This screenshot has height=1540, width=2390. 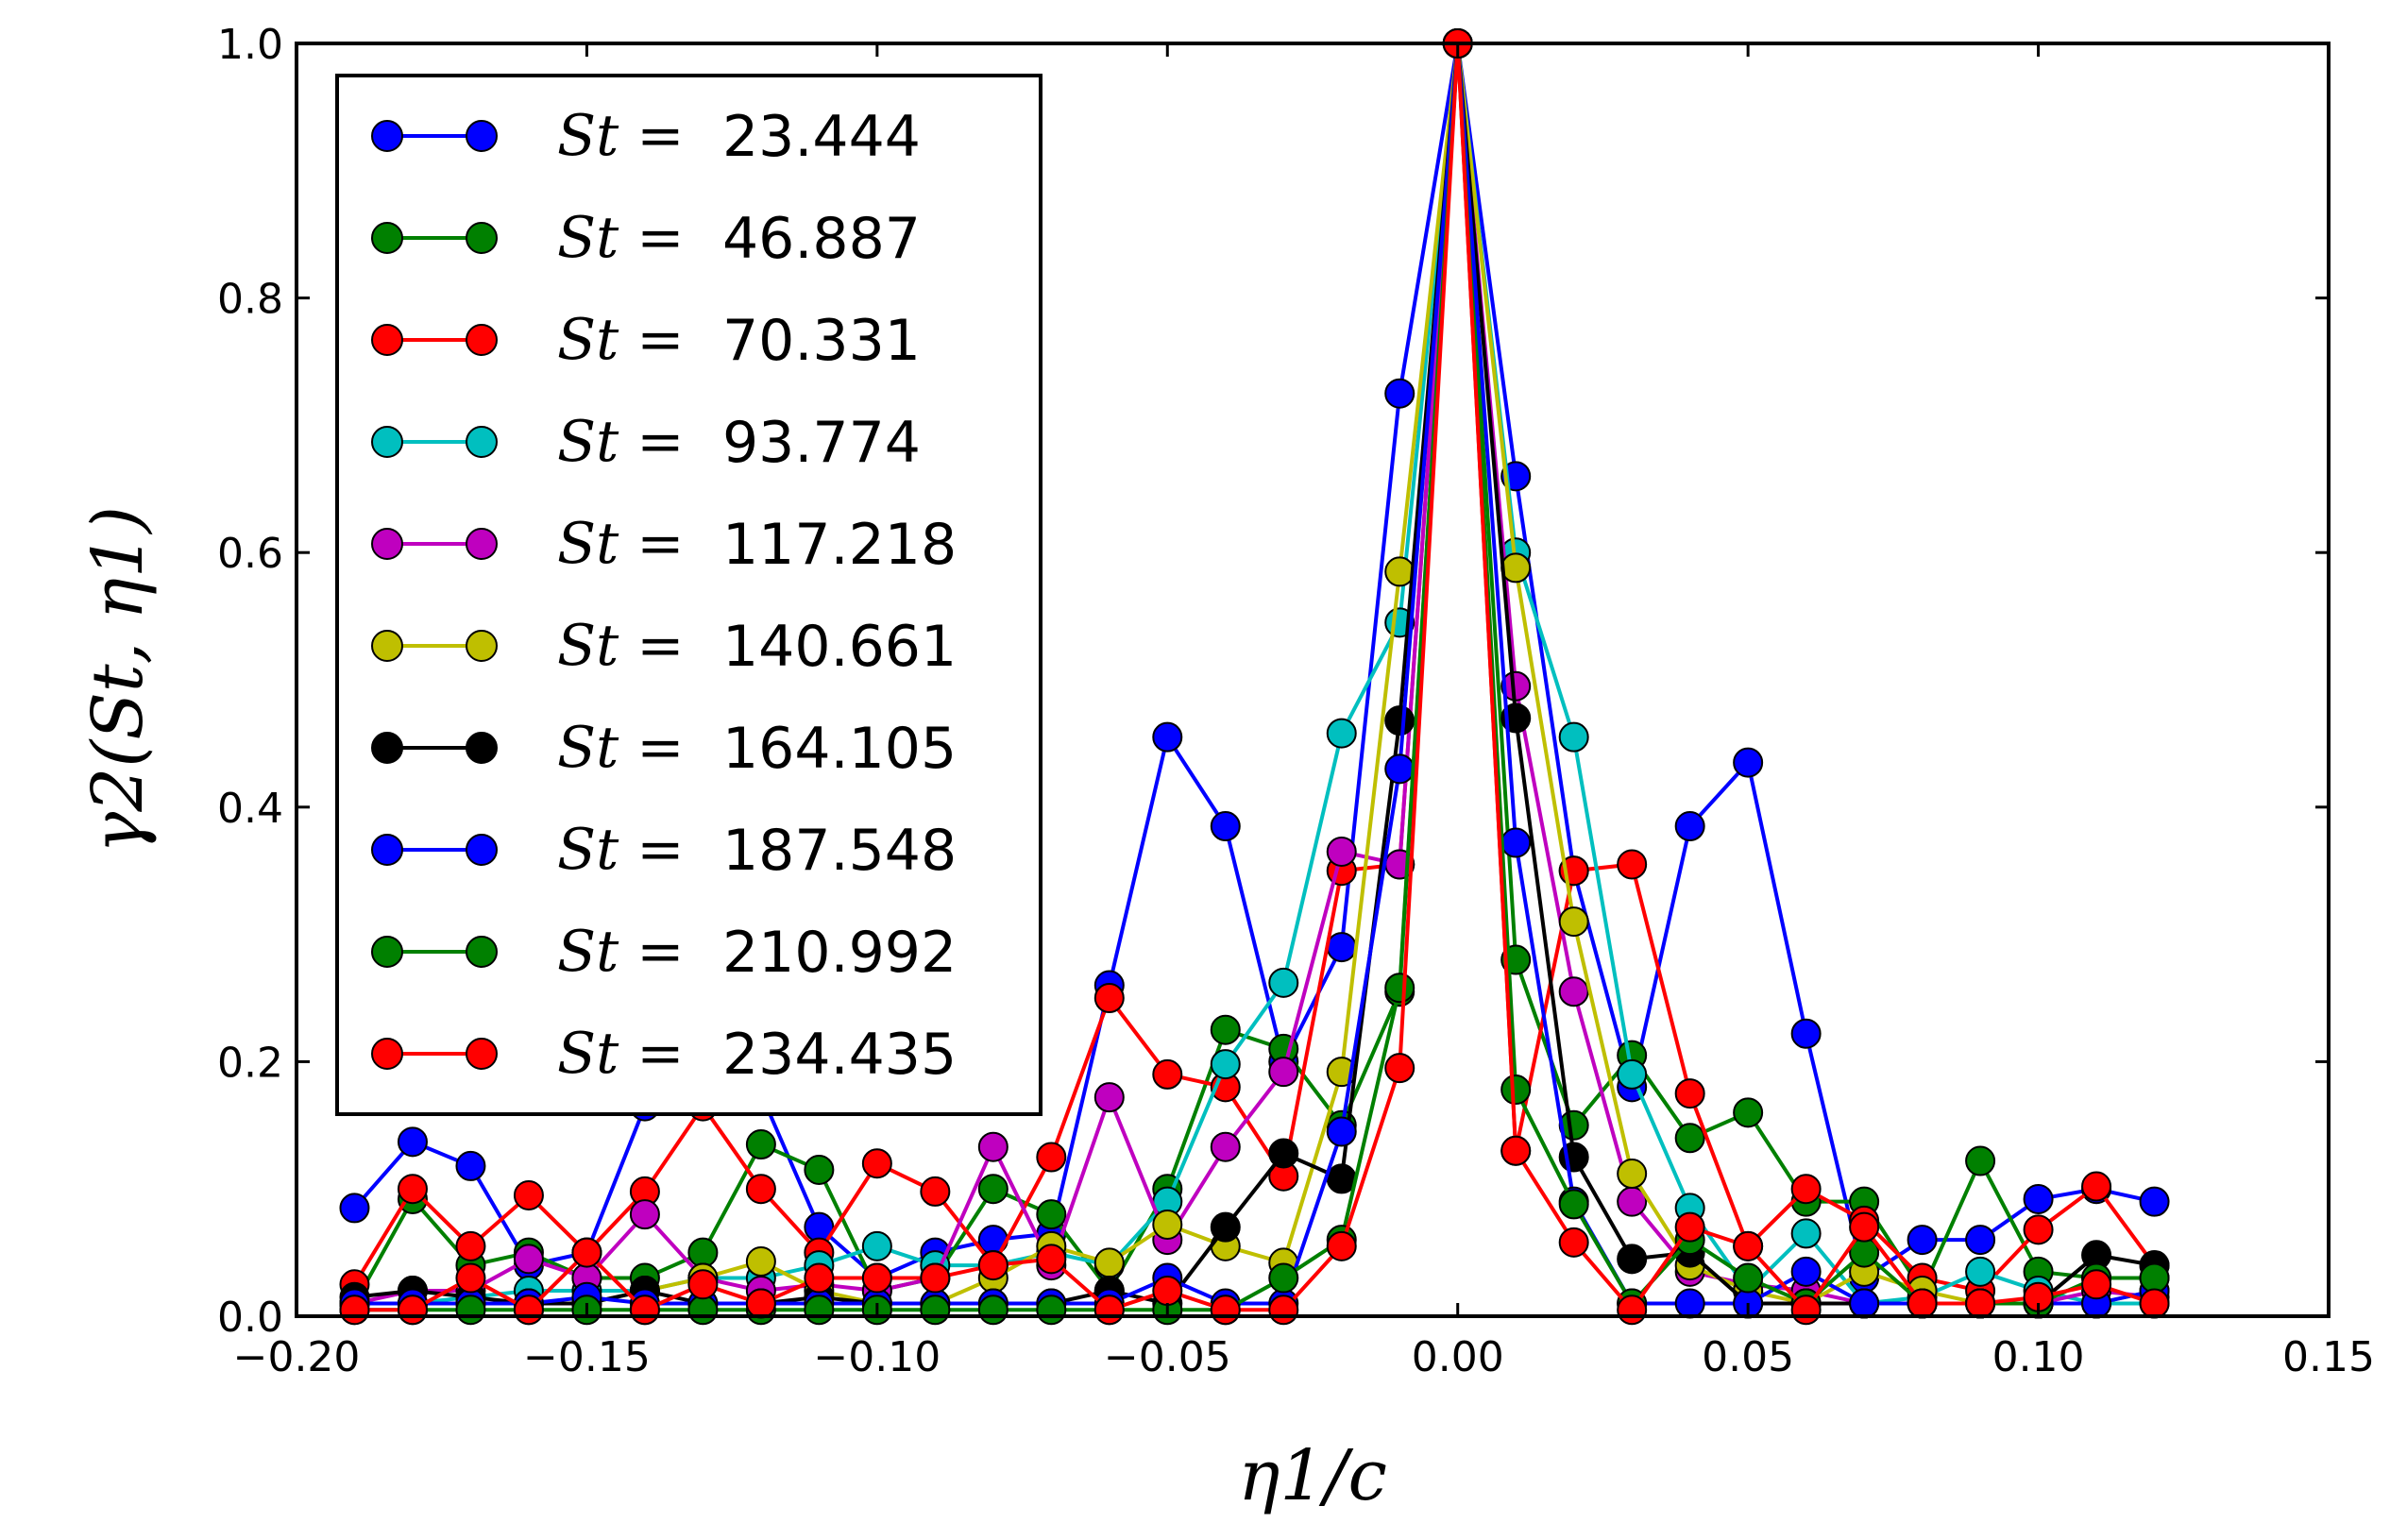 I want to click on y-tick-label: 0.2, so click(x=250, y=1063).